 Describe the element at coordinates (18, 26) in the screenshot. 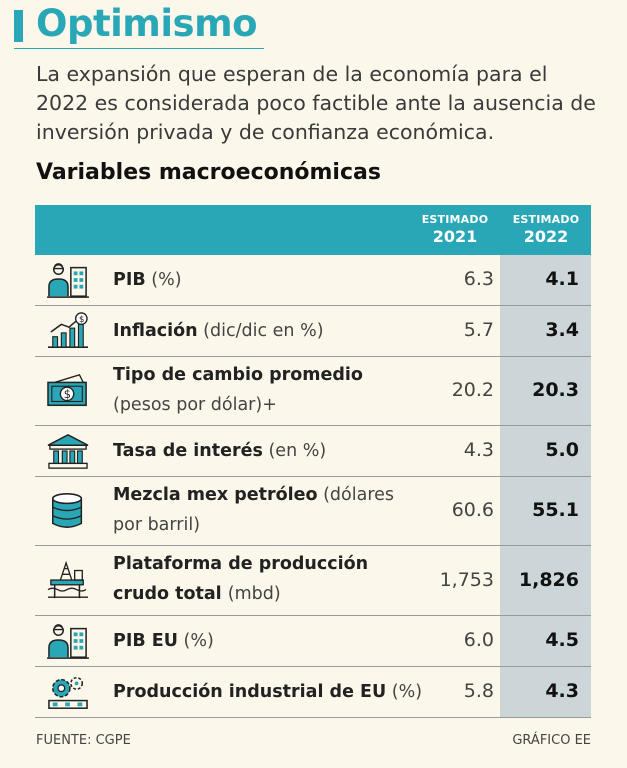

I see `title-accent-bar` at that location.